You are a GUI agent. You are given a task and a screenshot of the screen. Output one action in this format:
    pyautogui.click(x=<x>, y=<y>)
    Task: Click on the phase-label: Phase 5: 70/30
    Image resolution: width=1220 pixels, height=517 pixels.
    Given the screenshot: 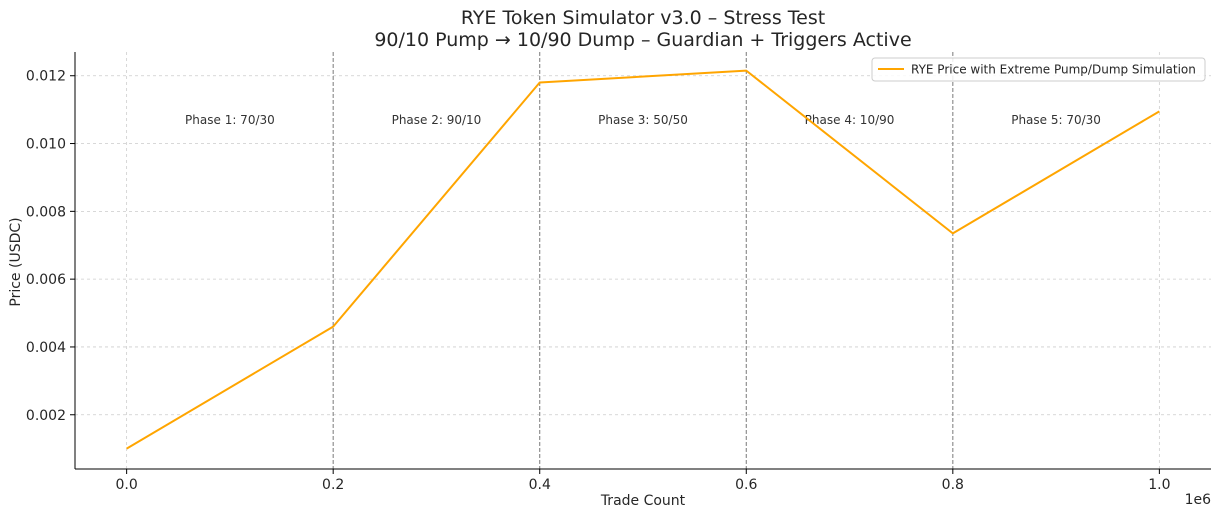 What is the action you would take?
    pyautogui.click(x=1056, y=120)
    